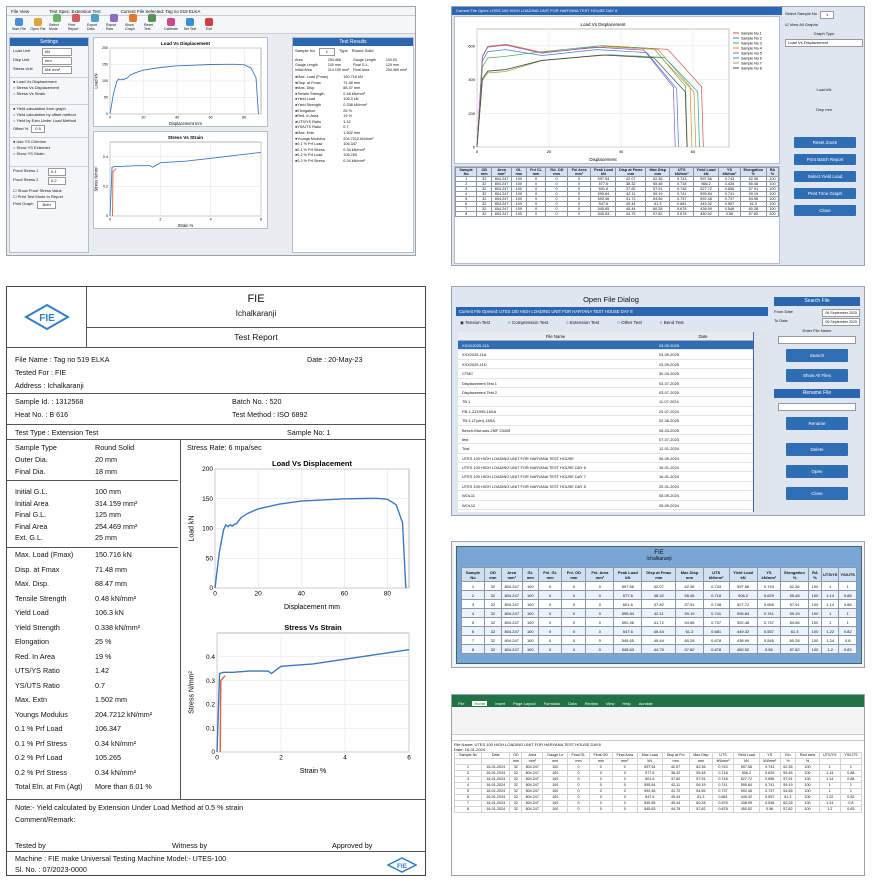 This screenshot has height=883, width=873. Describe the element at coordinates (480, 703) in the screenshot. I see `ribbon-tab: Home` at that location.